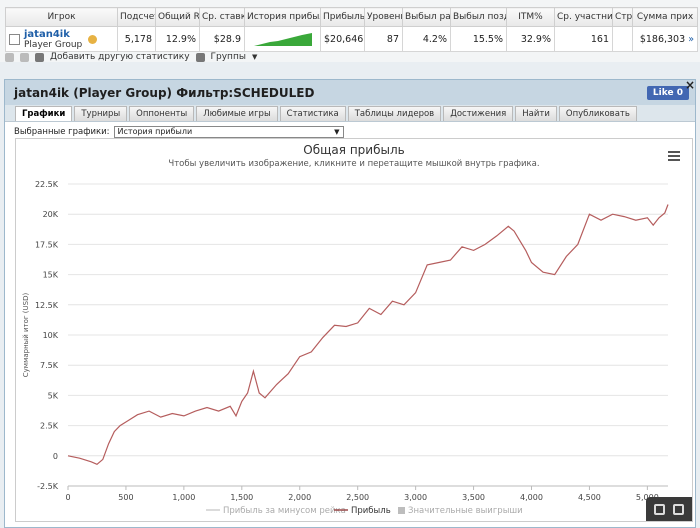 The image size is (700, 528). What do you see at coordinates (299, 497) in the screenshot?
I see `x-tick-label: 2,000` at bounding box center [299, 497].